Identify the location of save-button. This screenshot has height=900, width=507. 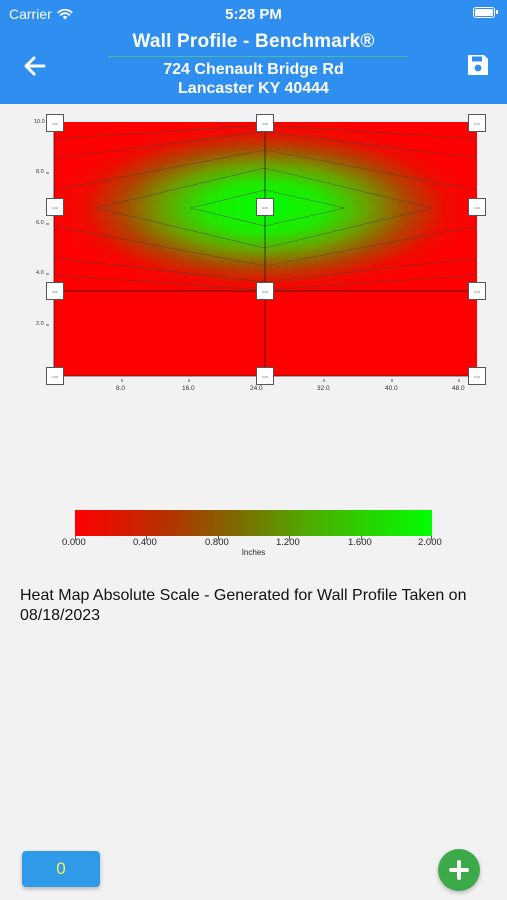
(478, 65).